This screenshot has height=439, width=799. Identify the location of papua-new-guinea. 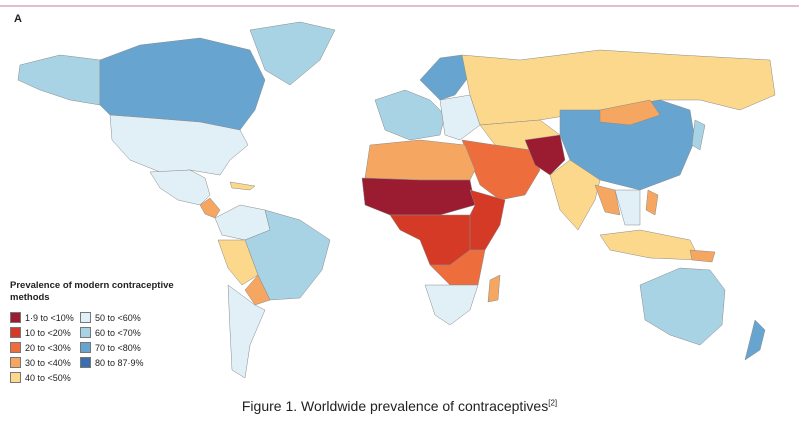
(702, 256).